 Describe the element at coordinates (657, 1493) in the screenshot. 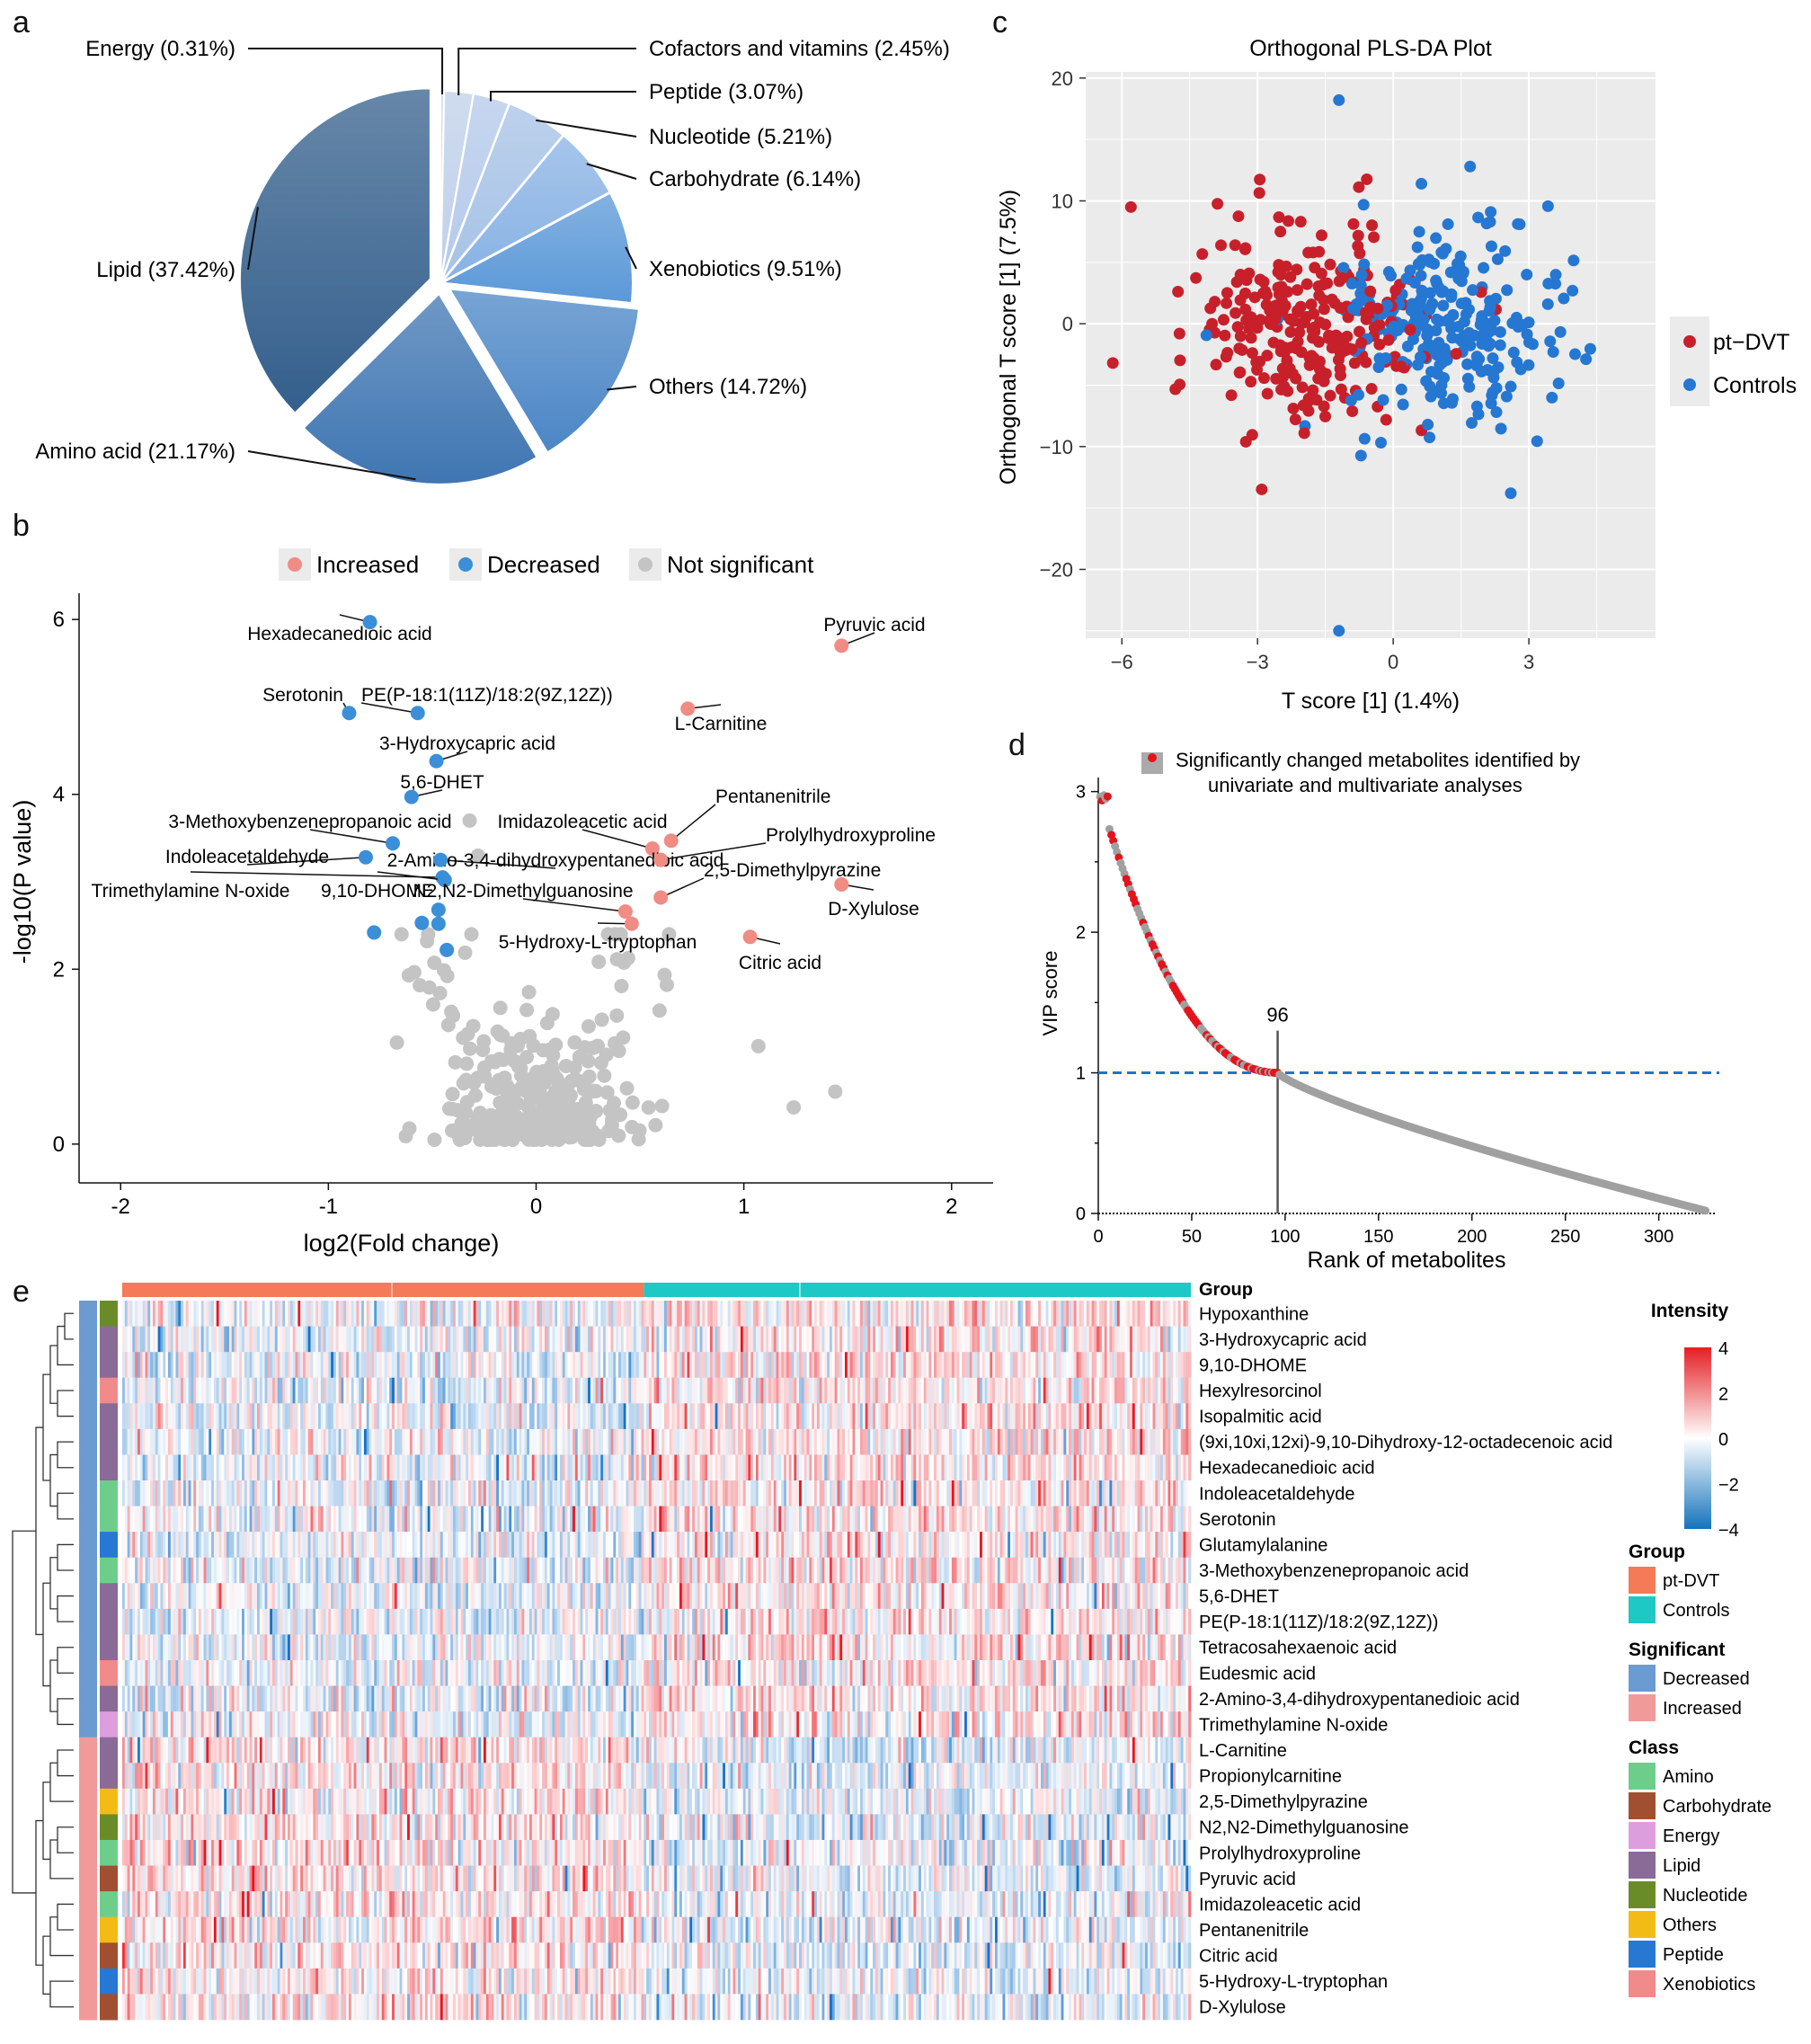

I see `heatmap-row` at that location.